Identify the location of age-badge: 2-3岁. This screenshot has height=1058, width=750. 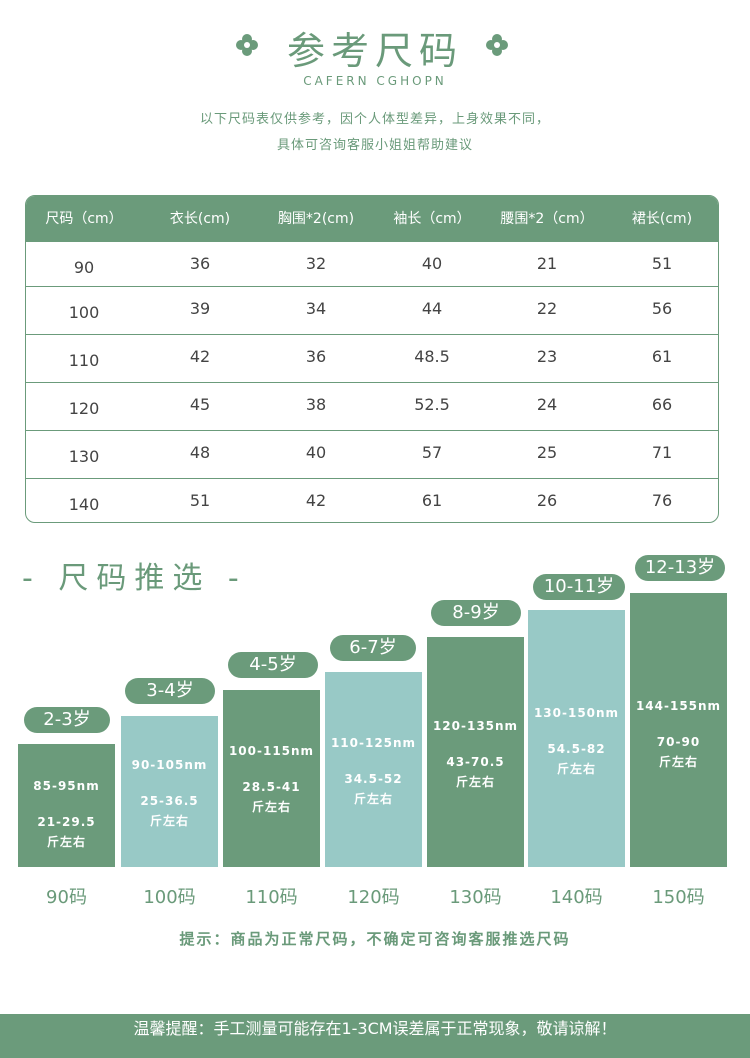
(67, 720).